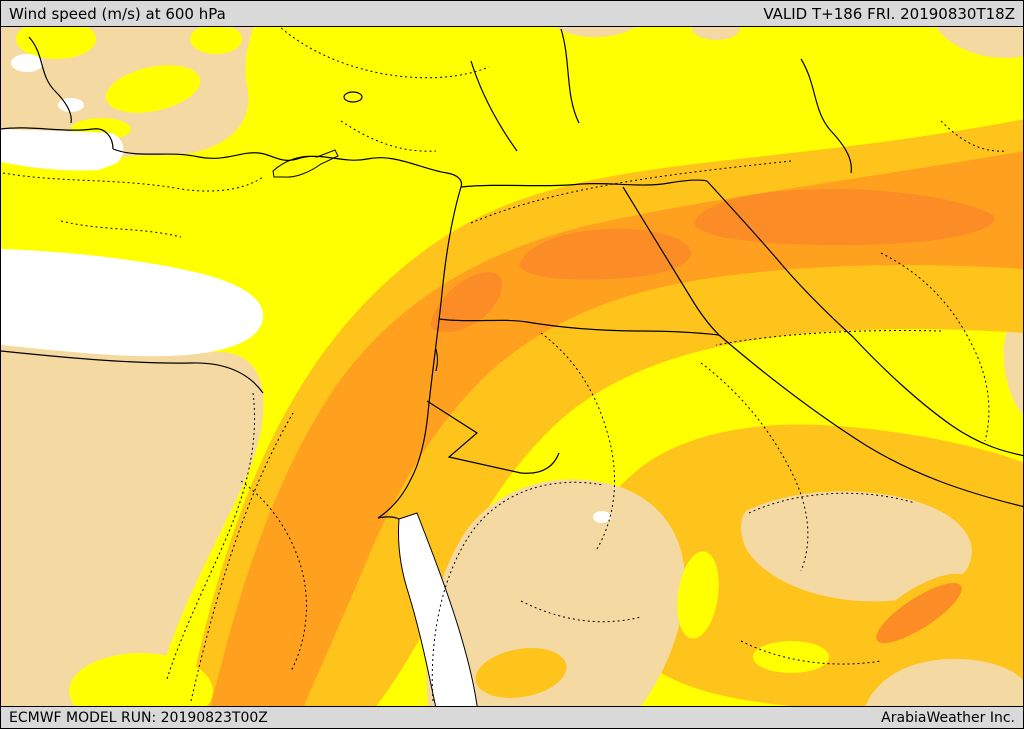 The image size is (1024, 729). Describe the element at coordinates (353, 97) in the screenshot. I see `lake-outline` at that location.